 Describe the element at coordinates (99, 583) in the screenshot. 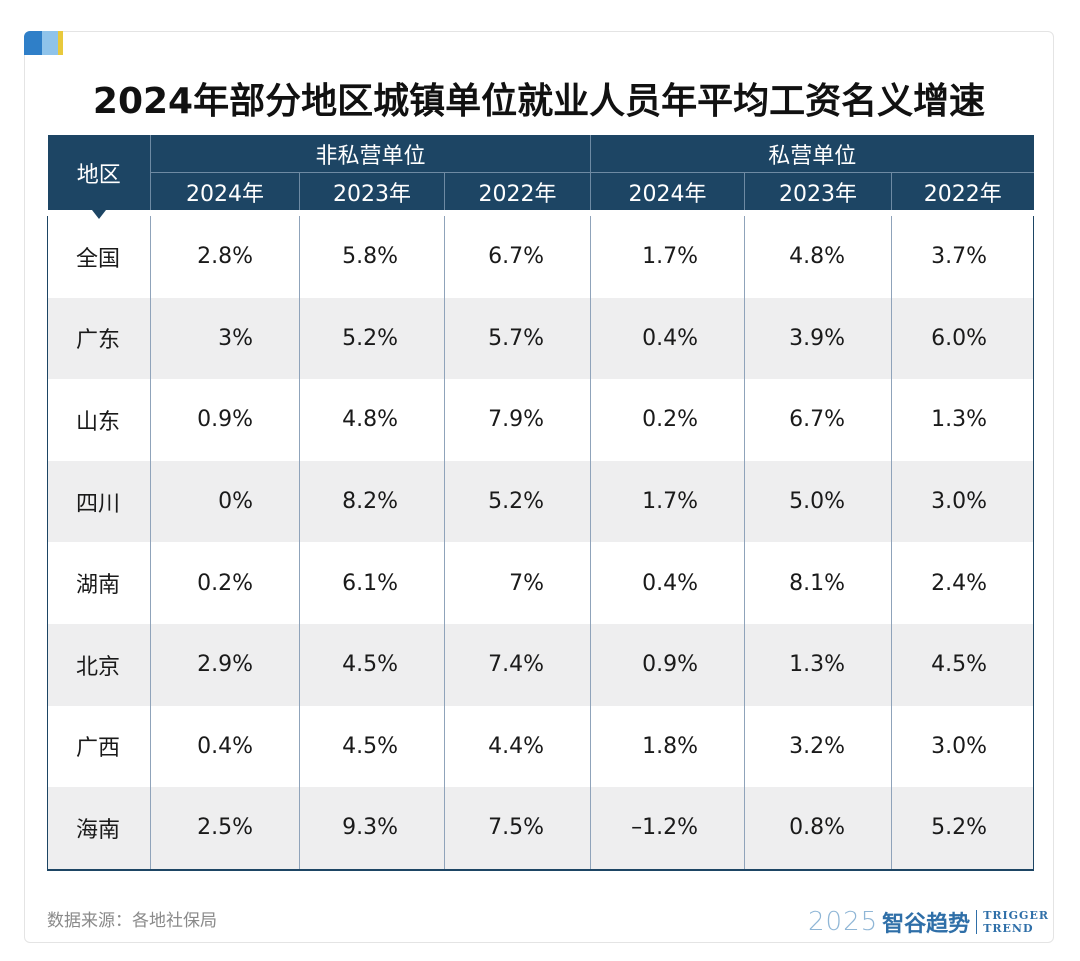

I see `region-cell: 湖南` at that location.